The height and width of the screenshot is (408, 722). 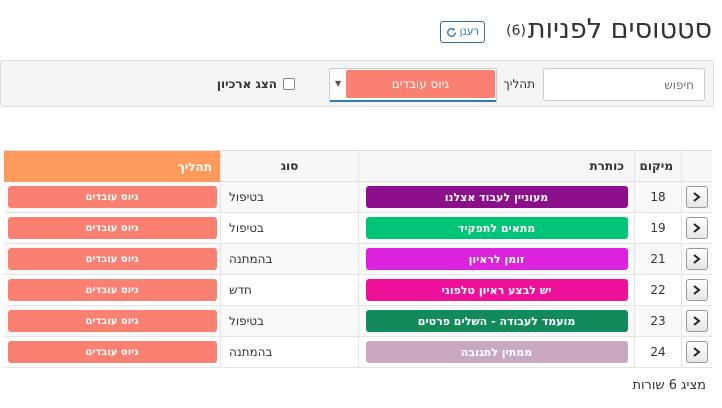 I want to click on table-row: 22 יש לבצע ראיון טלפוני חדש גיוס עובדים, so click(x=358, y=290).